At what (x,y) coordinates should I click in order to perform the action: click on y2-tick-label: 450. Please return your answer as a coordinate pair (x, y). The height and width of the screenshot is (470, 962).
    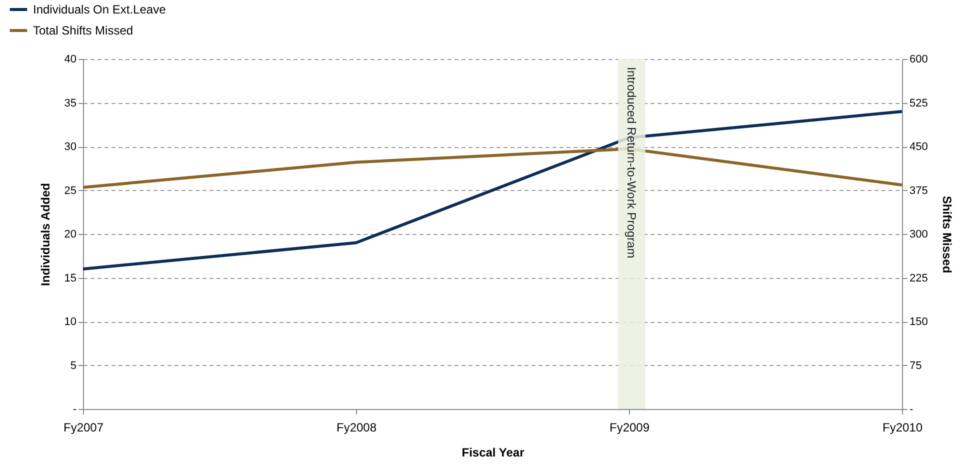
    Looking at the image, I should click on (919, 147).